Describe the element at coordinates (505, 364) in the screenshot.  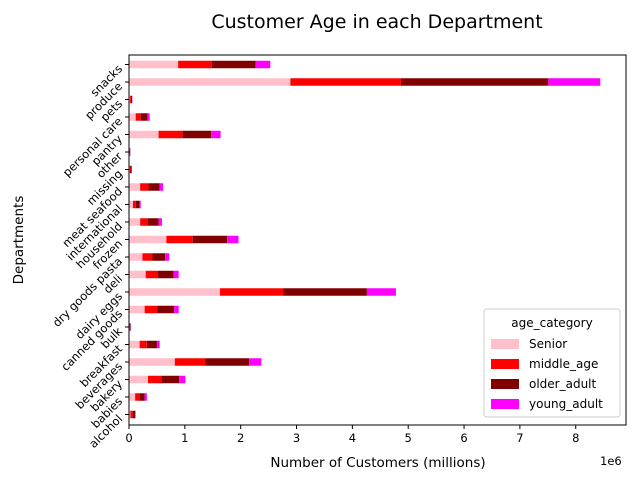
I see `legend-swatch-middle-age` at that location.